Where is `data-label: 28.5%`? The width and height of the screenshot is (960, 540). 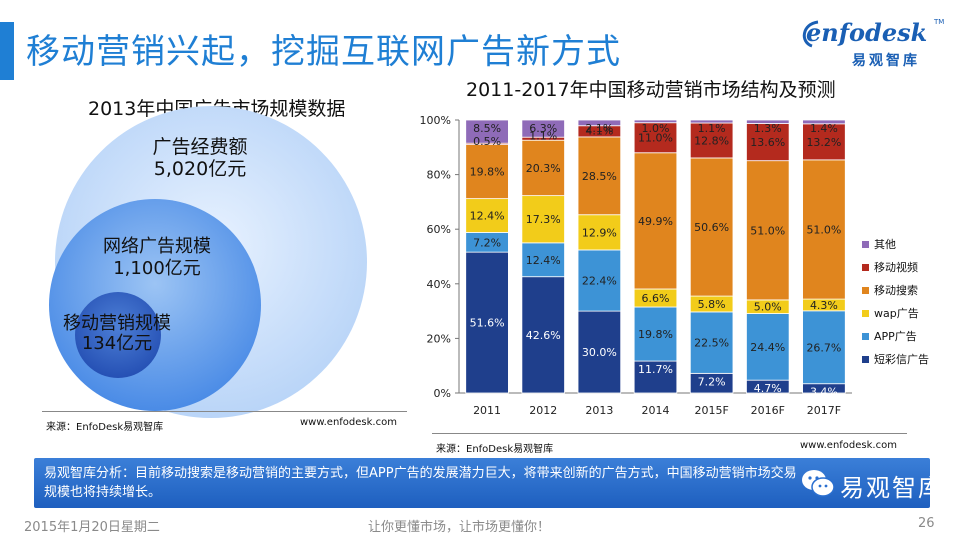 data-label: 28.5% is located at coordinates (599, 176).